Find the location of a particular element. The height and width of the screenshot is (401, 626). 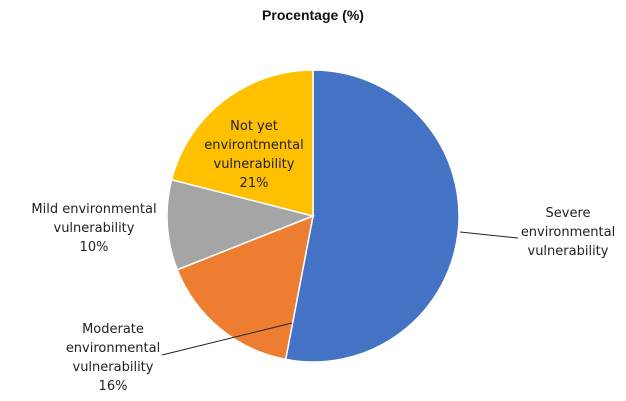

slice-label: Severe environmental vulnerability is located at coordinates (568, 232).